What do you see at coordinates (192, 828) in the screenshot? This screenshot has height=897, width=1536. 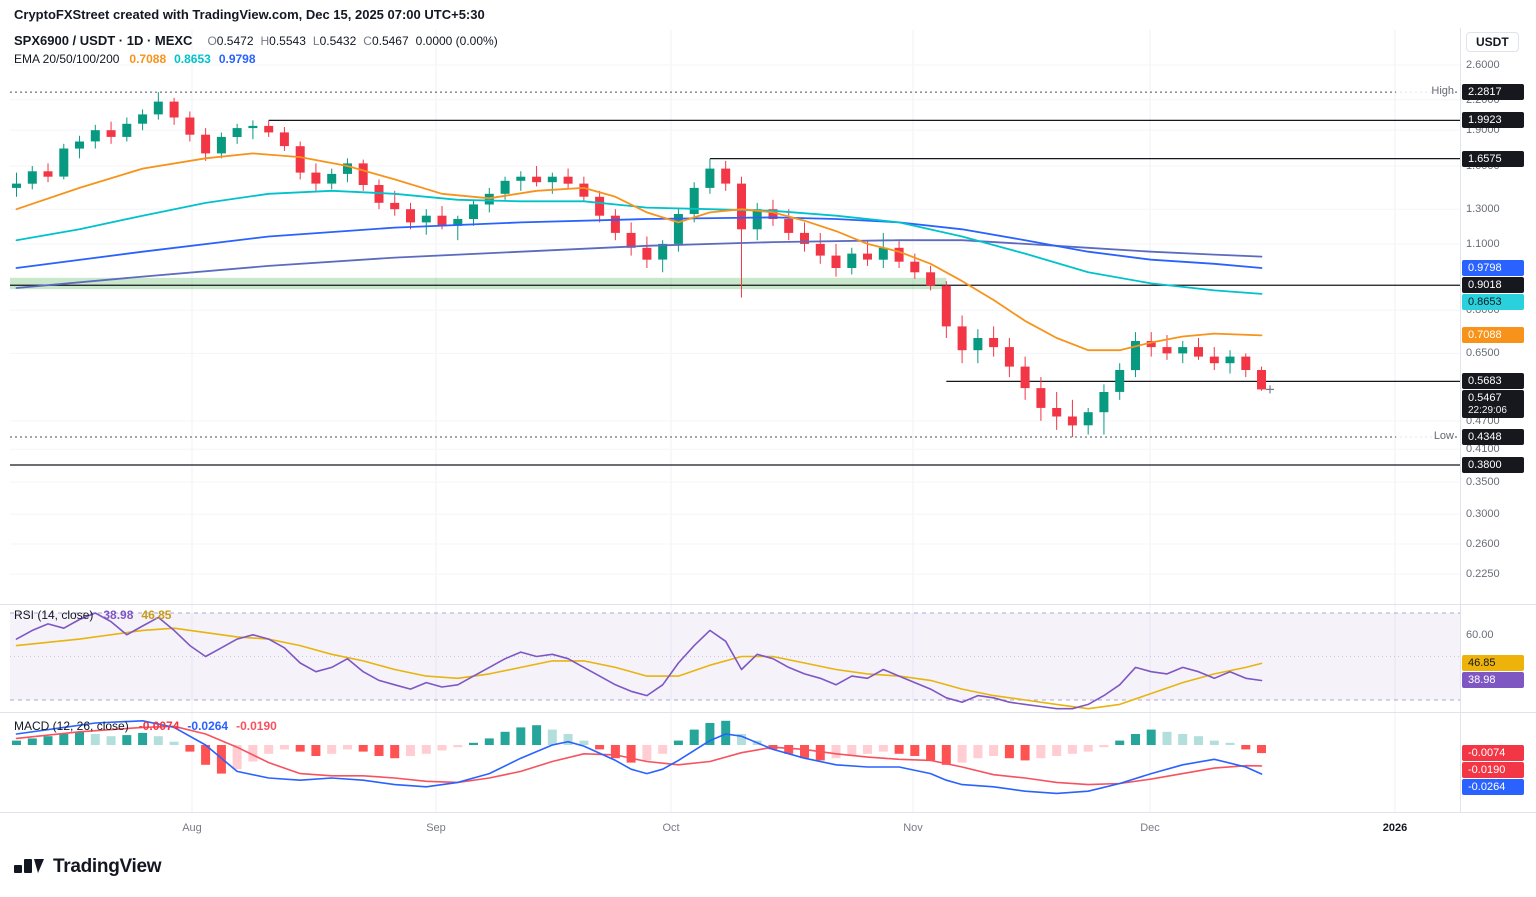 I see `time-label: Aug` at bounding box center [192, 828].